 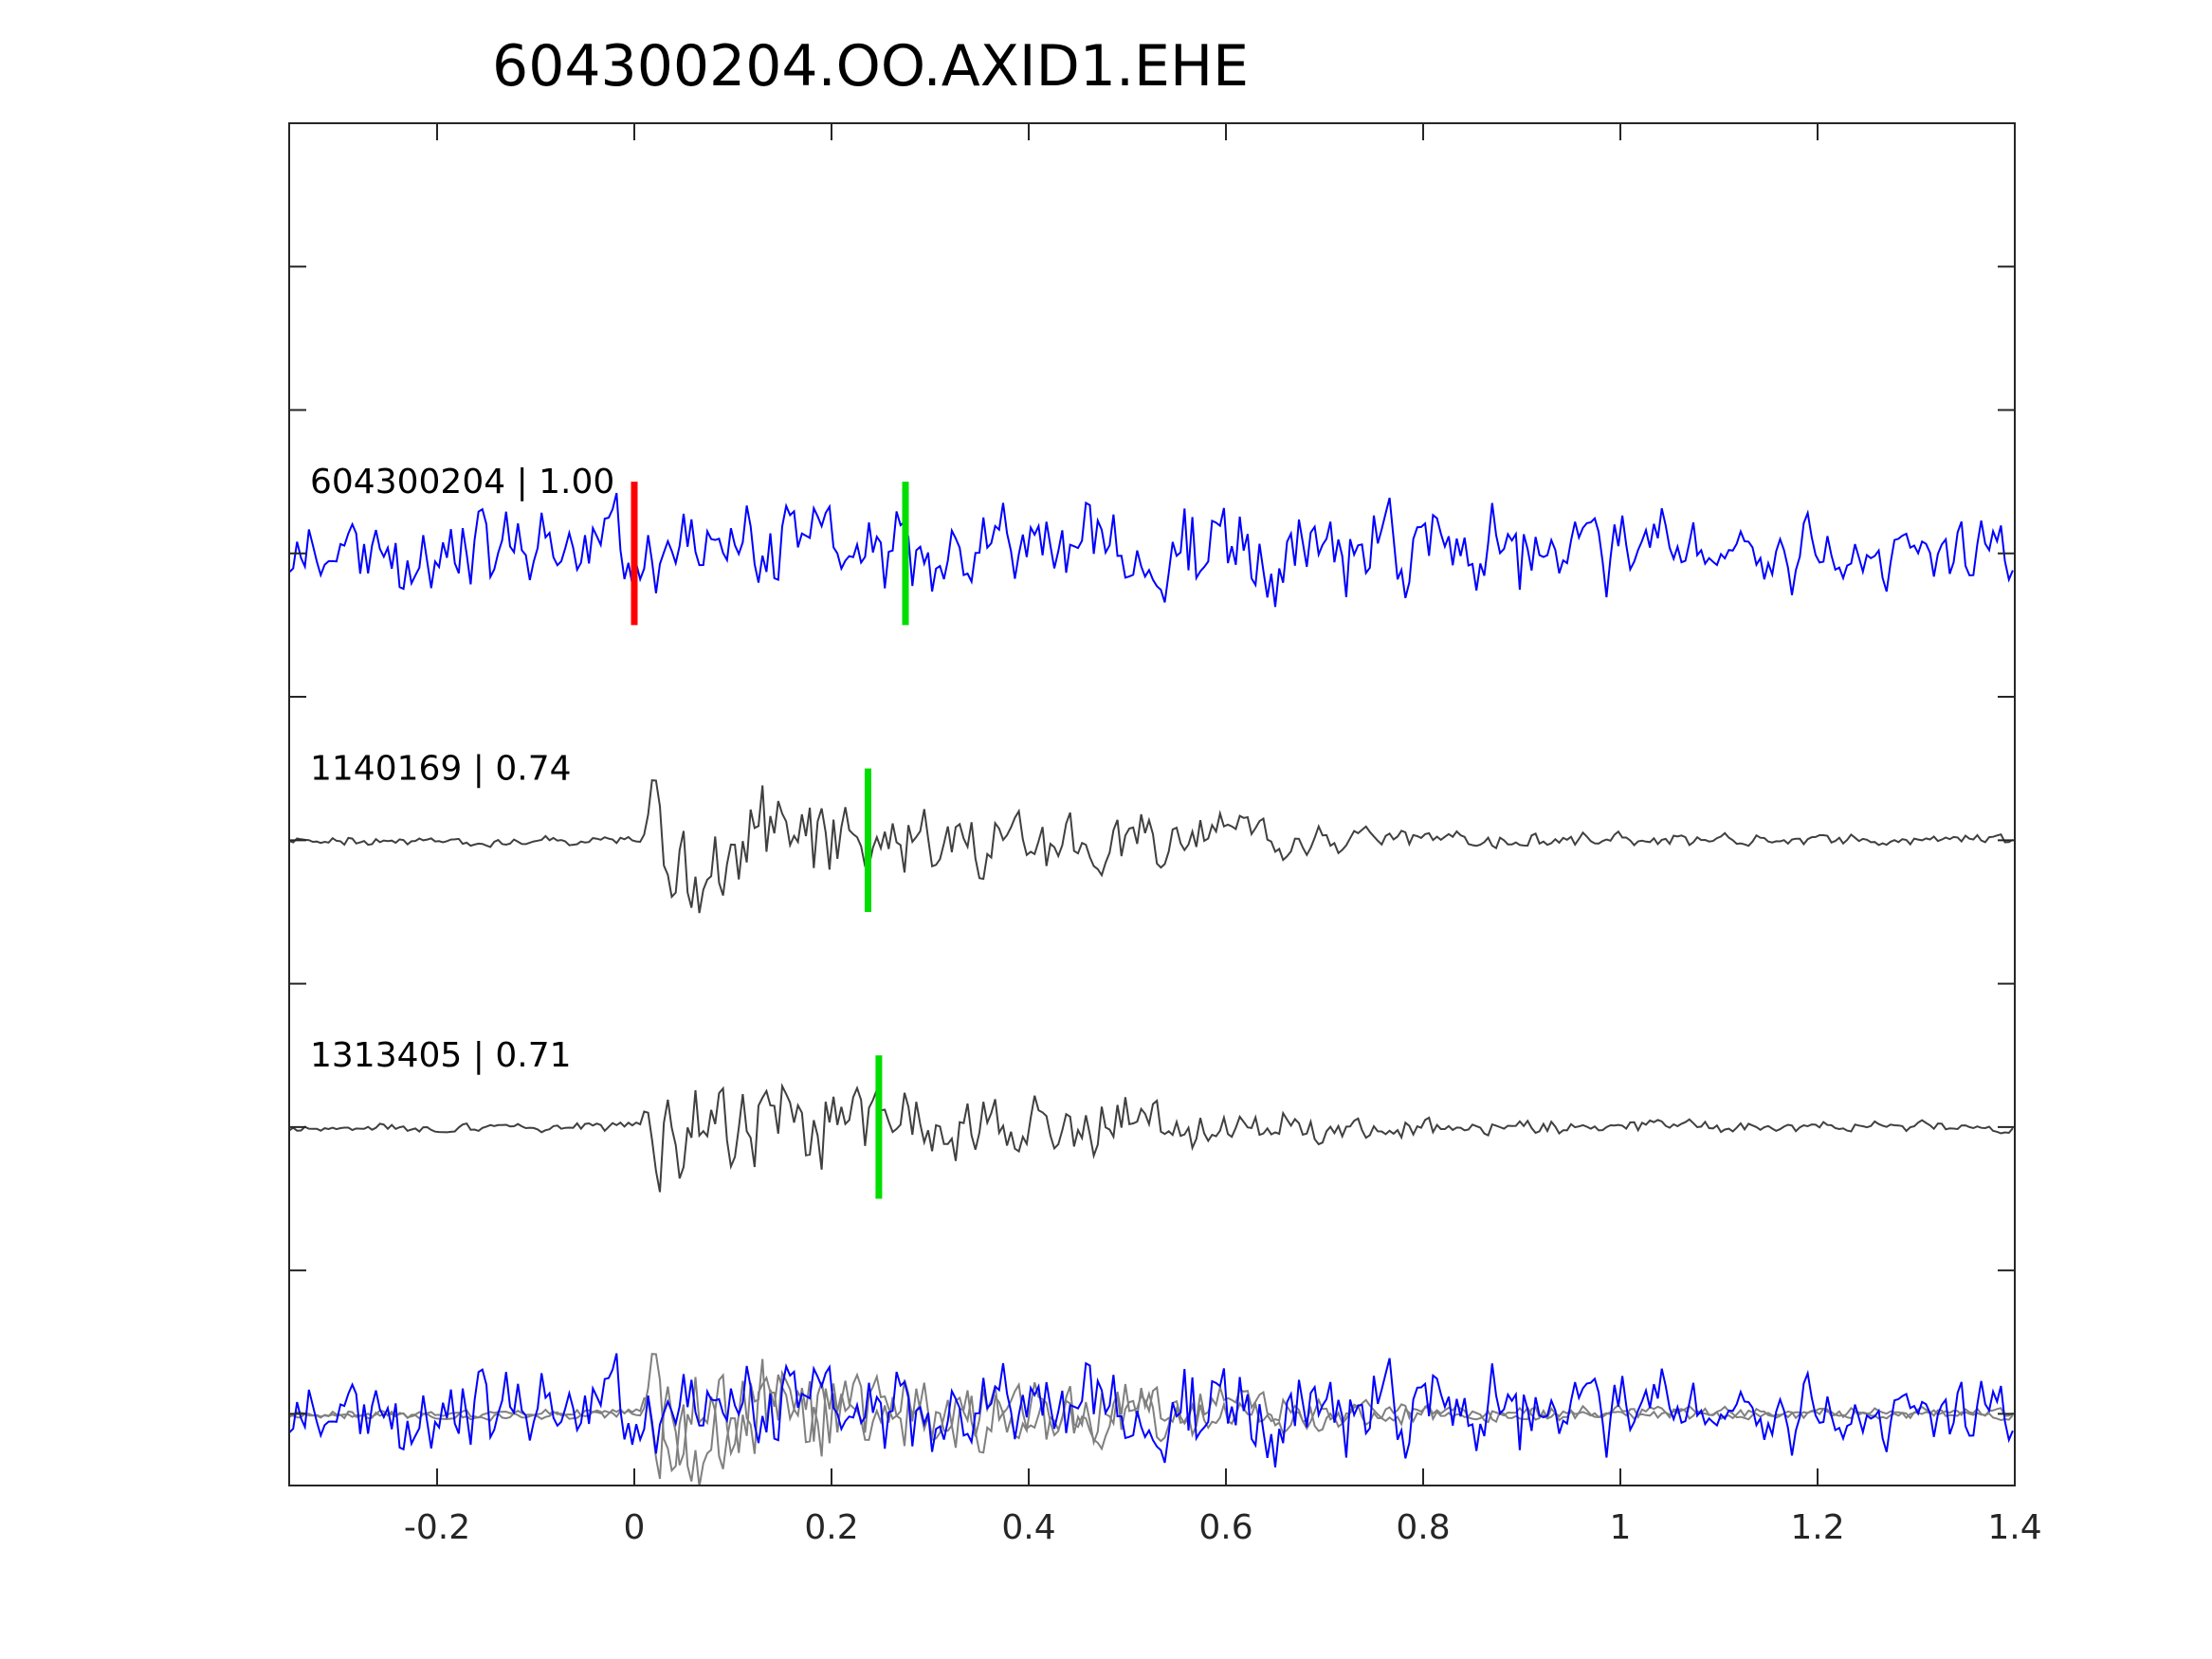 I want to click on x-tick-label: 1, so click(x=1621, y=1527).